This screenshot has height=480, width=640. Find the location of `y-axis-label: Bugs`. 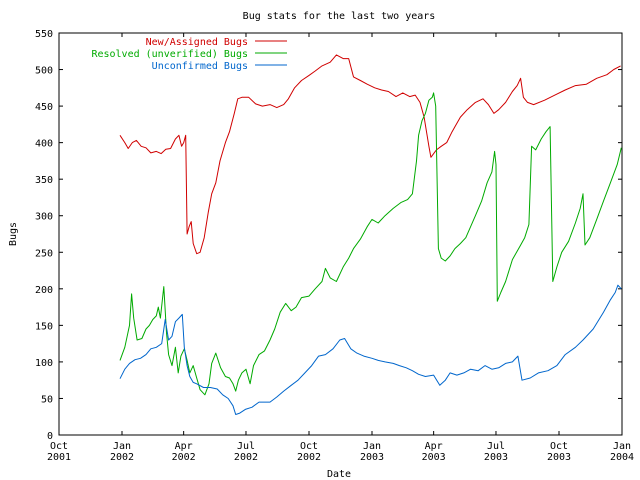

y-axis-label: Bugs is located at coordinates (13, 234).